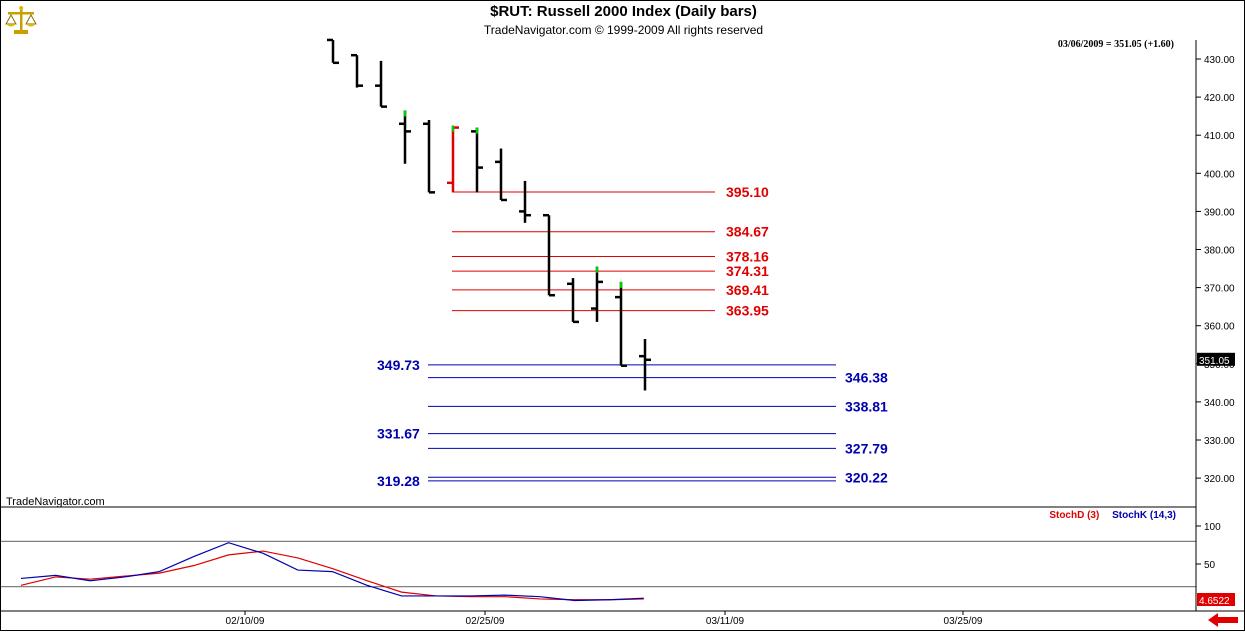 The width and height of the screenshot is (1245, 632). Describe the element at coordinates (747, 271) in the screenshot. I see `resistance-label: 374.31` at that location.